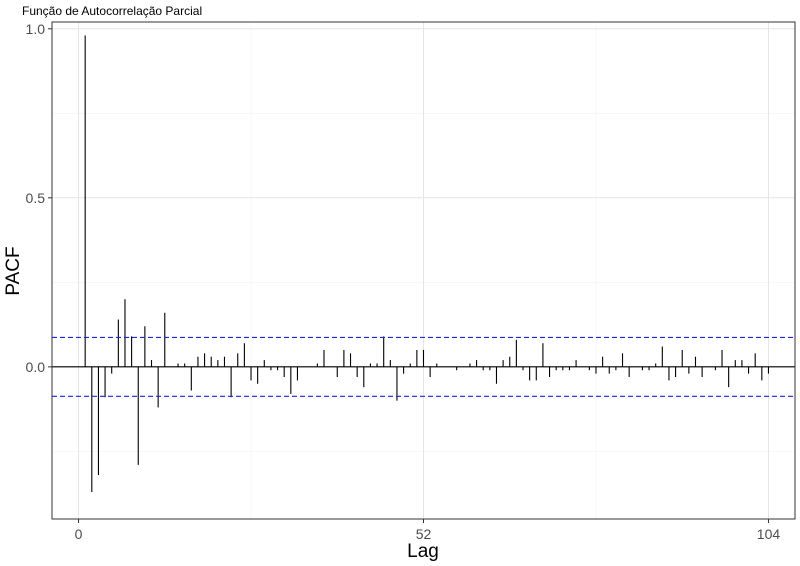  What do you see at coordinates (769, 534) in the screenshot?
I see `x-tick-label: 104` at bounding box center [769, 534].